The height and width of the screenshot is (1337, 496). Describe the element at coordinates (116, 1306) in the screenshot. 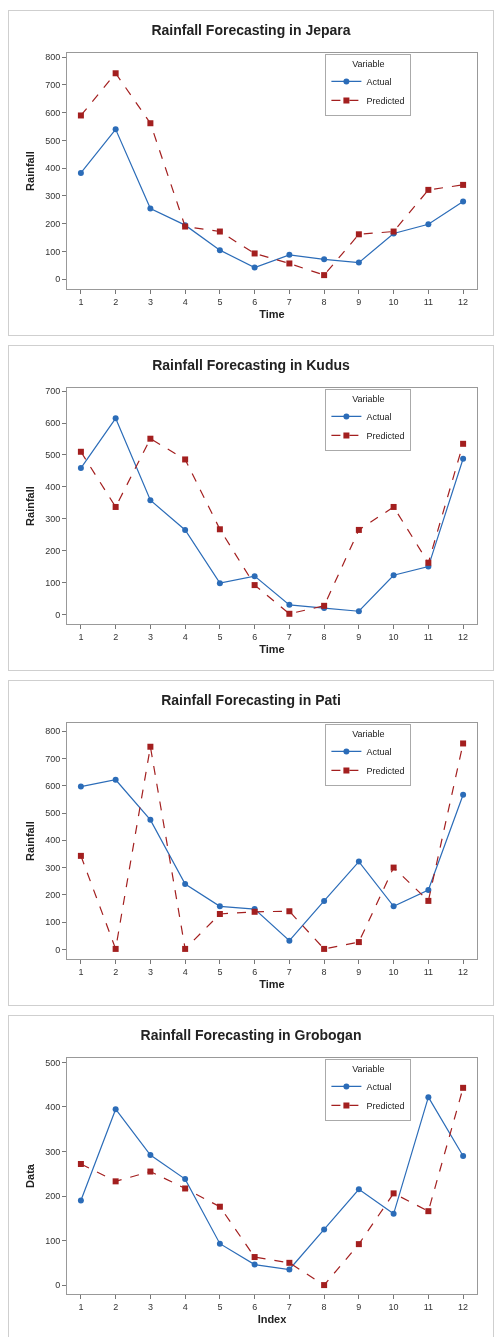

I see `x-tick-label: 2` at that location.